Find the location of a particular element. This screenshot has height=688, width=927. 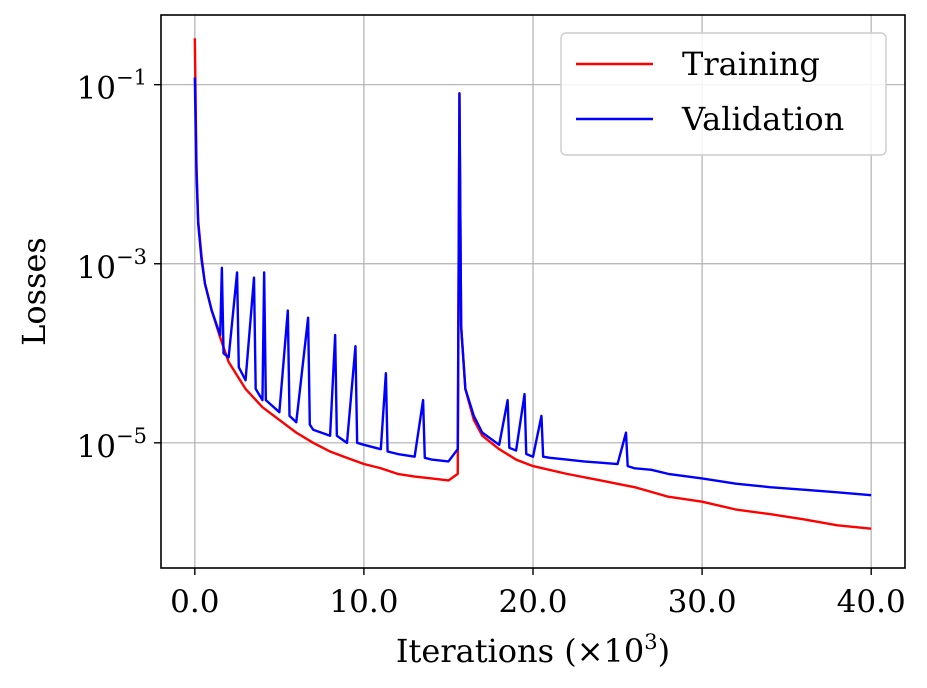

y-tick-label: 10⁻³ is located at coordinates (112, 265).